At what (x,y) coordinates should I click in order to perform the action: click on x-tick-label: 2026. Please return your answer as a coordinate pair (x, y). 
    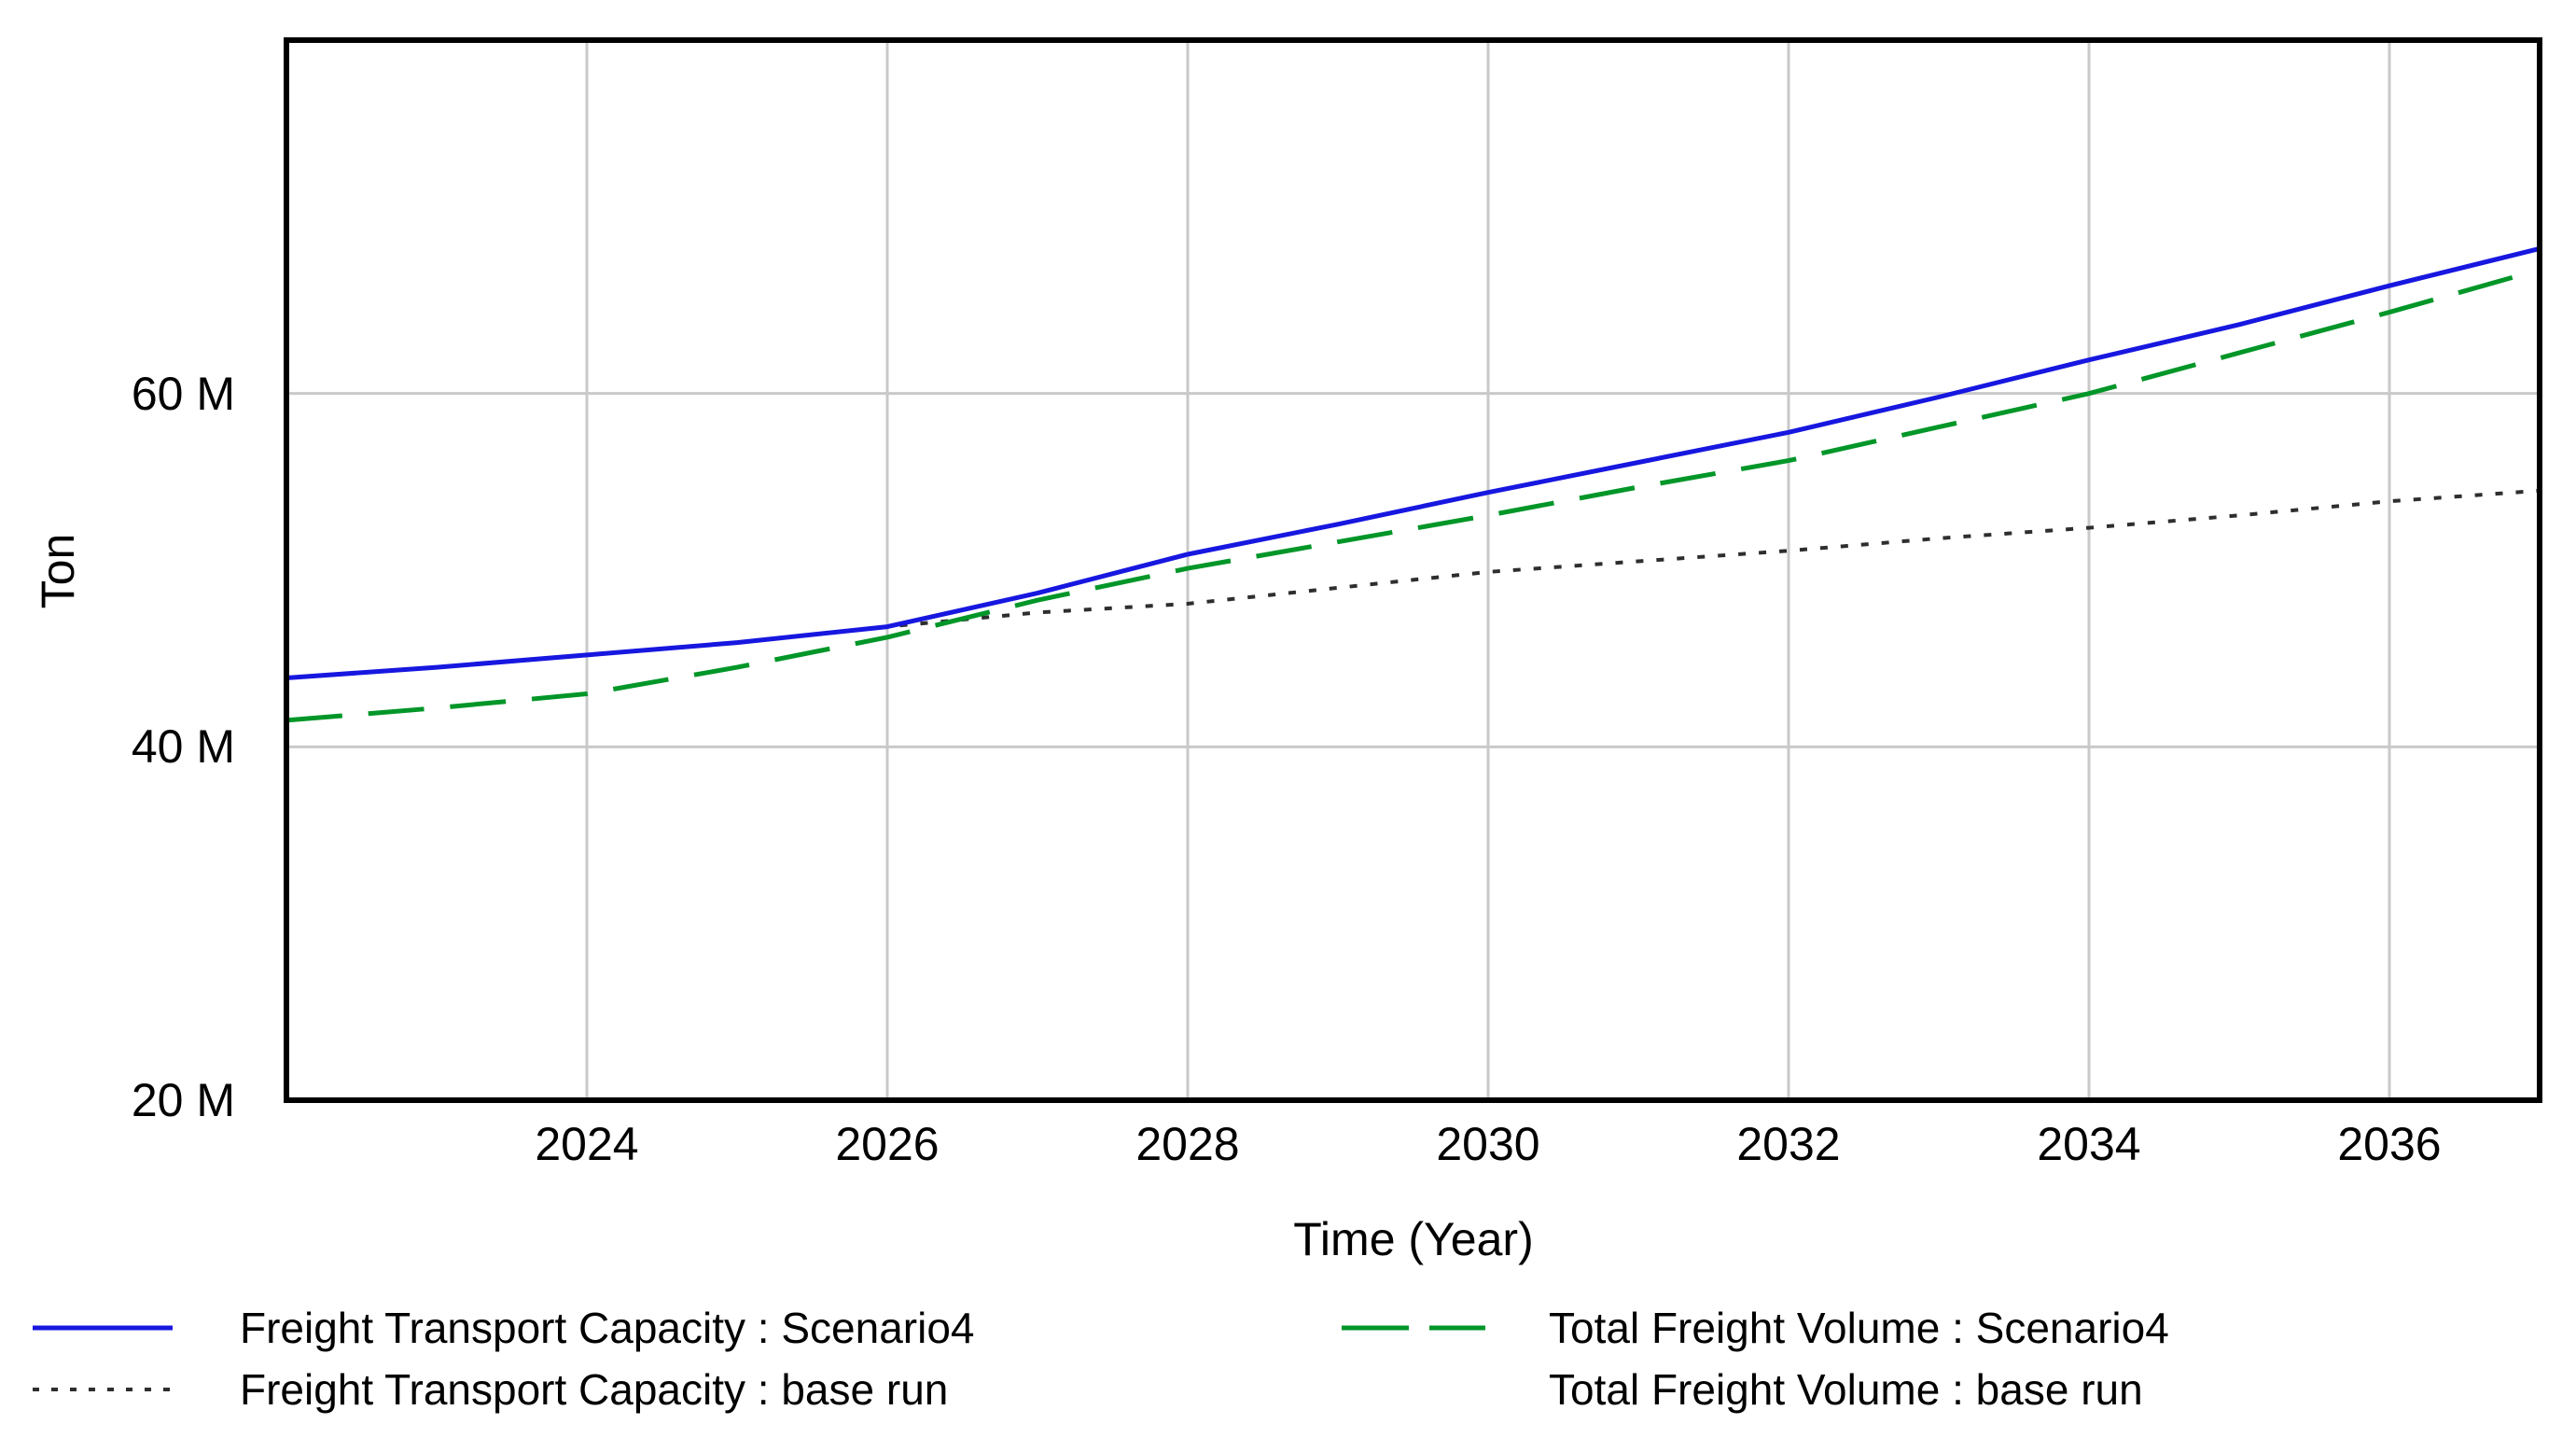
    Looking at the image, I should click on (887, 1144).